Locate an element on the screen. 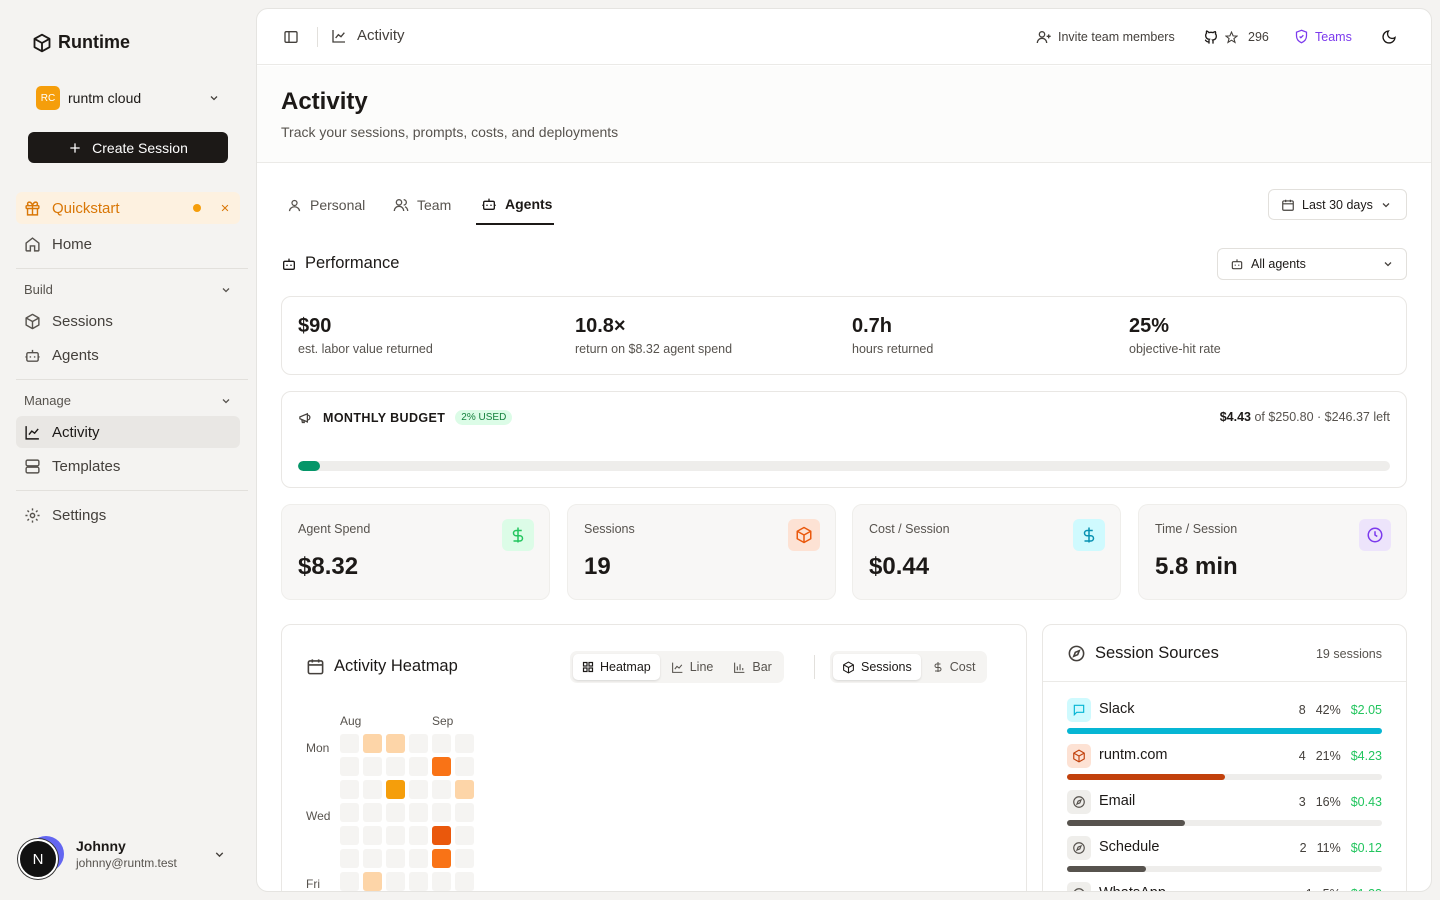 This screenshot has width=1440, height=900. org-switcher: RC runtm cloud is located at coordinates (128, 98).